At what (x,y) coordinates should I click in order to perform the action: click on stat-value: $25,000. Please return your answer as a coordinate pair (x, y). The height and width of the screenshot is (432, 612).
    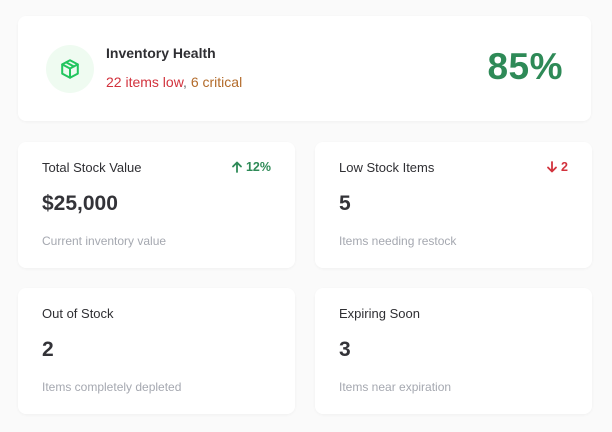
    Looking at the image, I should click on (80, 203).